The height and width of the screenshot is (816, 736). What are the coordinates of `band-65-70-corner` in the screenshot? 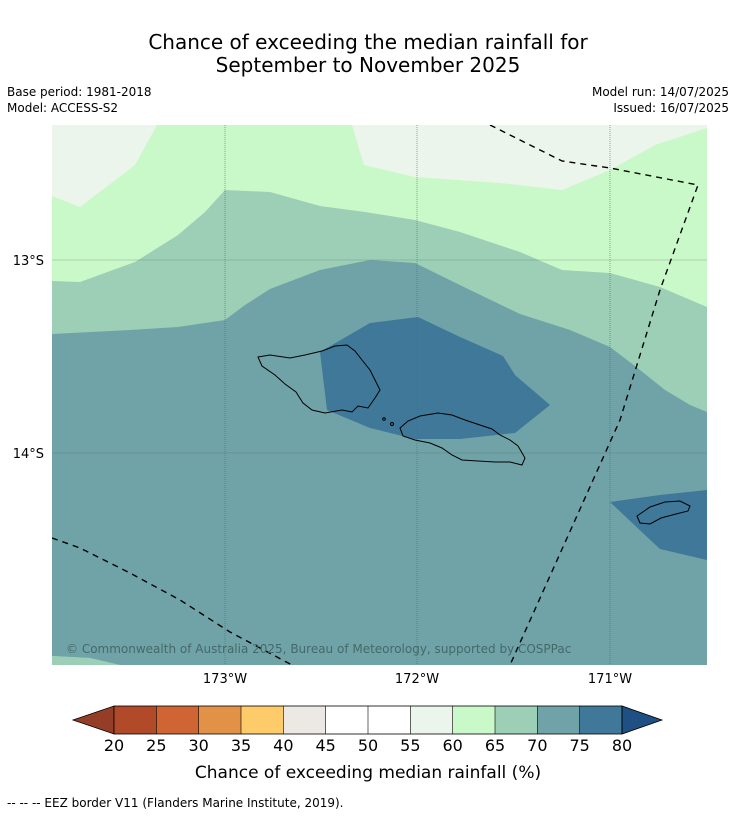 It's located at (86, 660).